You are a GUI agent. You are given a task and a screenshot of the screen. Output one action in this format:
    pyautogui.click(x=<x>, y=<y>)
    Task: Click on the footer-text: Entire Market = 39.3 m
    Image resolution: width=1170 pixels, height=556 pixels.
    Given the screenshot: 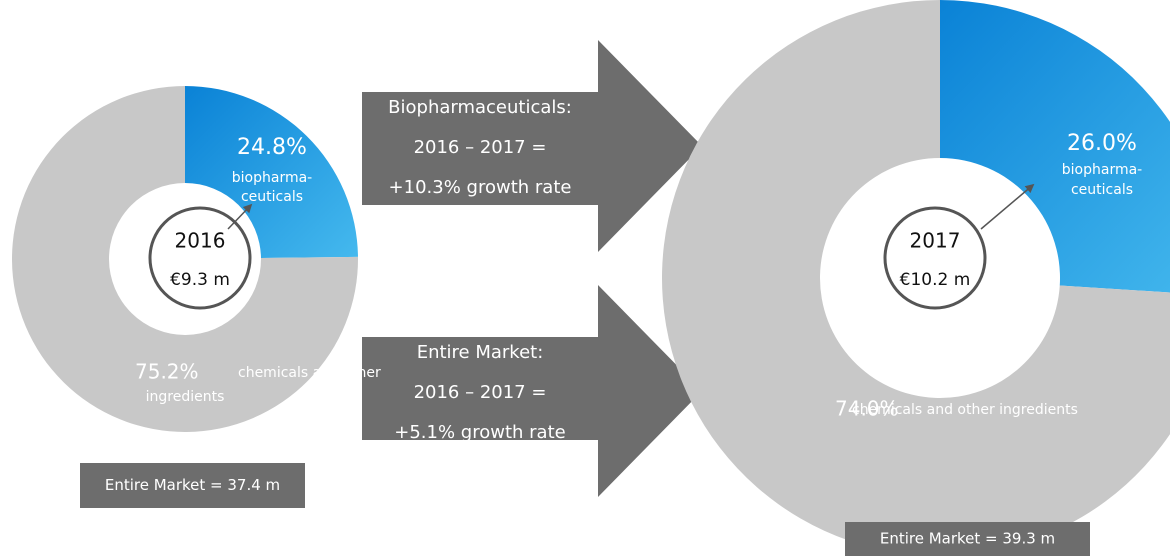 What is the action you would take?
    pyautogui.click(x=967, y=539)
    